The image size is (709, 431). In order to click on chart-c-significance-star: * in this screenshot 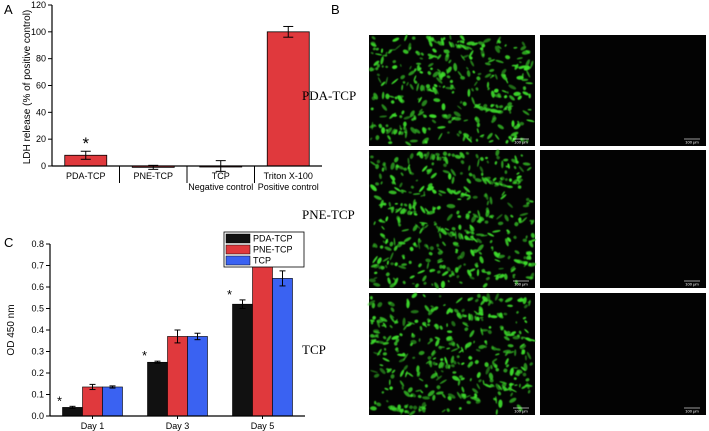, I will do `click(59, 400)`.